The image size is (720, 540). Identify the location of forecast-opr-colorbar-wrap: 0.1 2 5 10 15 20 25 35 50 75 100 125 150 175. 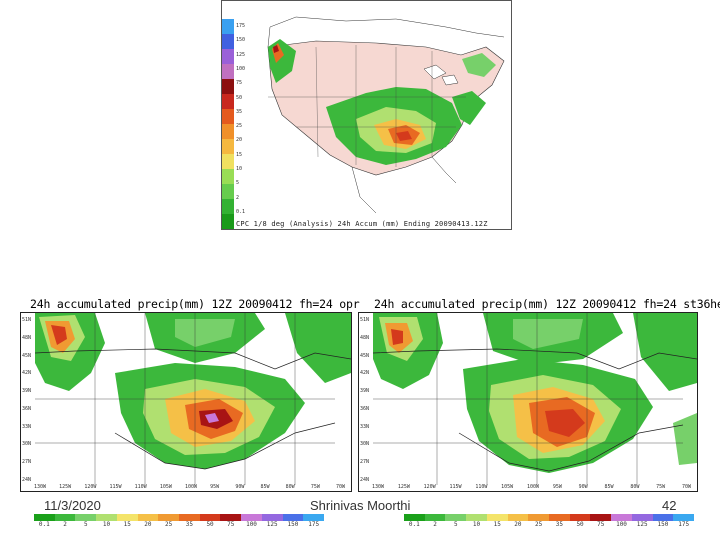
(179, 521).